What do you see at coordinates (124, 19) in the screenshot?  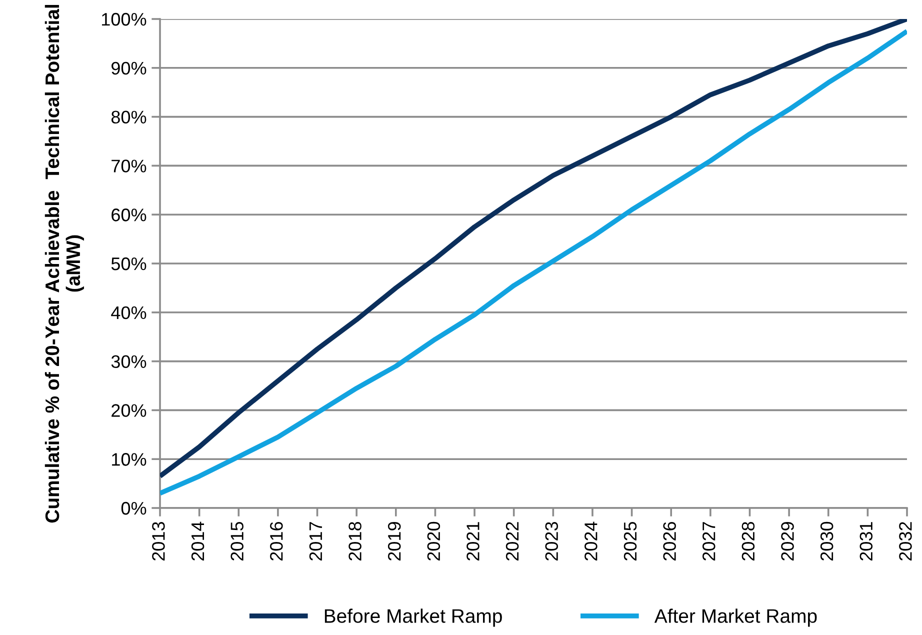 I see `y-tick-label: 100%` at bounding box center [124, 19].